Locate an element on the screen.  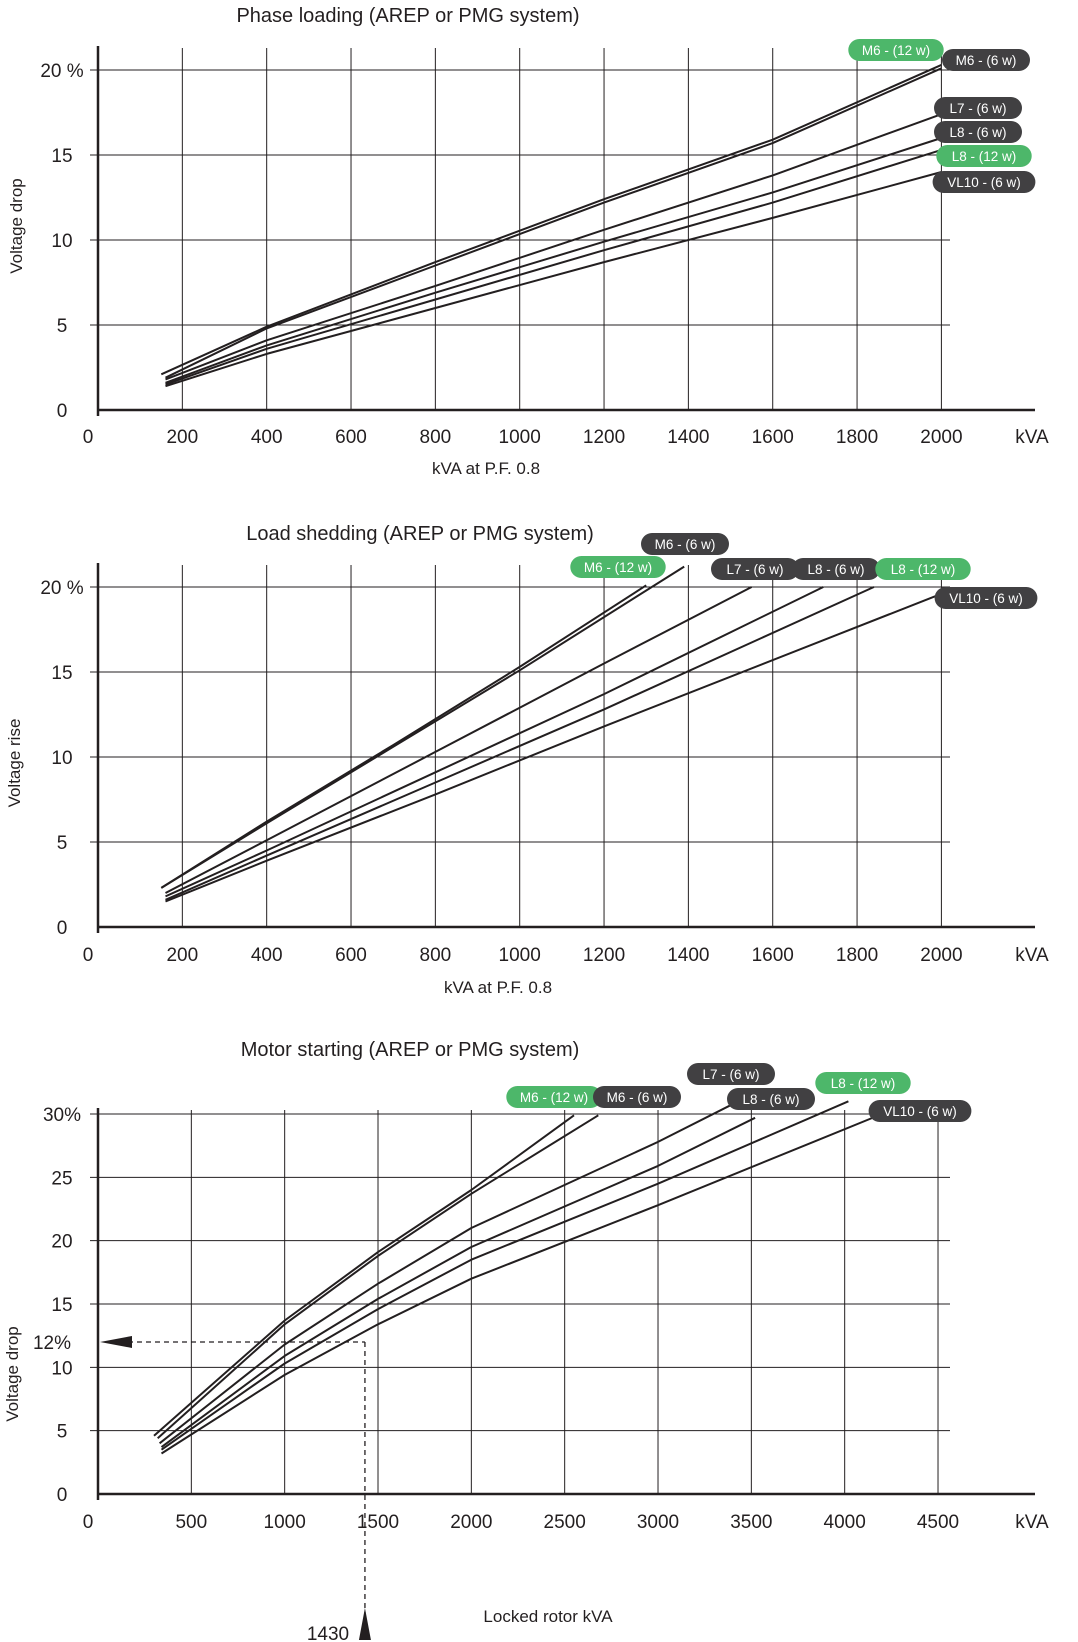
annotation-arrow-up is located at coordinates (364, 1624).